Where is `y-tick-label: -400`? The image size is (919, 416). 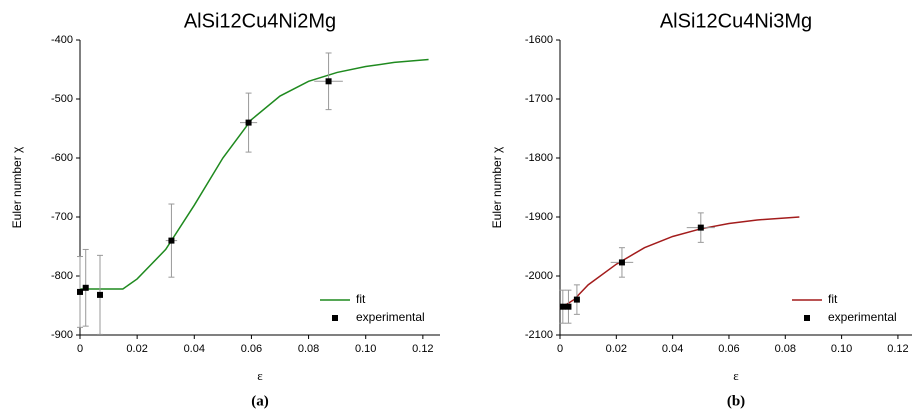
y-tick-label: -400 is located at coordinates (62, 40).